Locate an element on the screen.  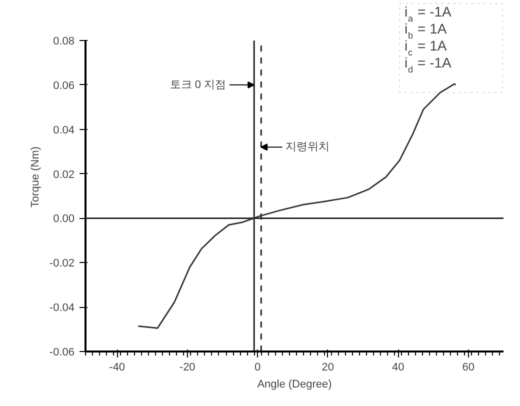
y-tick-label: -0.02 is located at coordinates (62, 264).